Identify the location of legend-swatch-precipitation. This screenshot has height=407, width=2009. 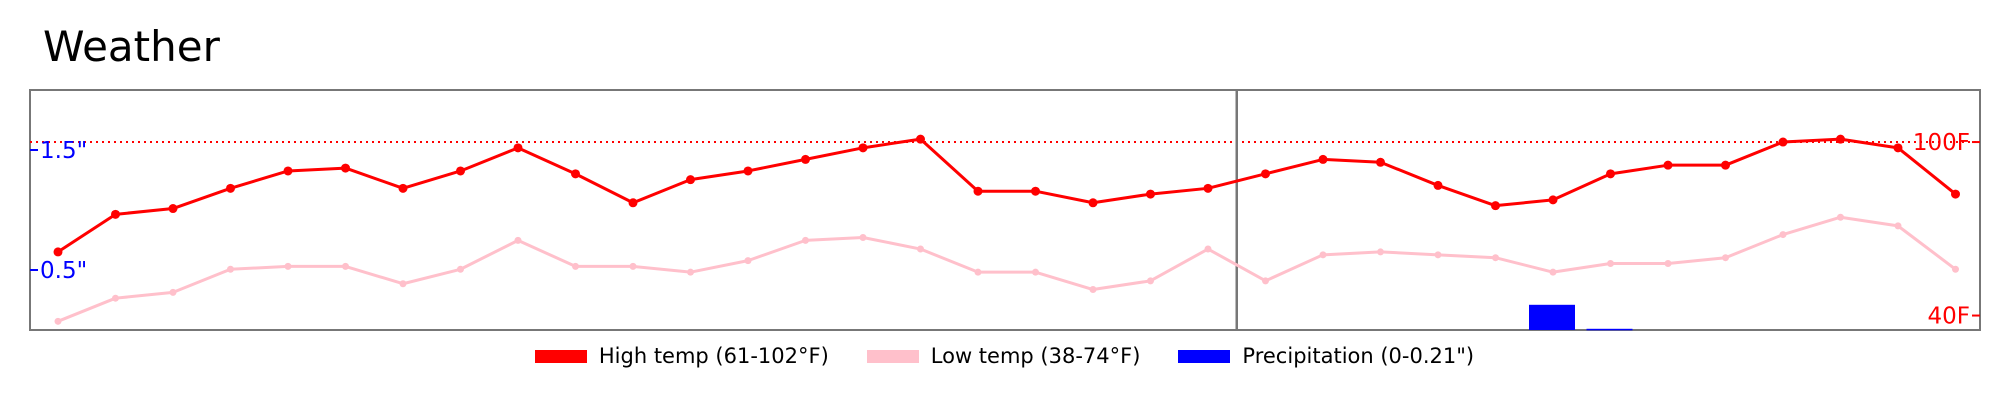
(1204, 356).